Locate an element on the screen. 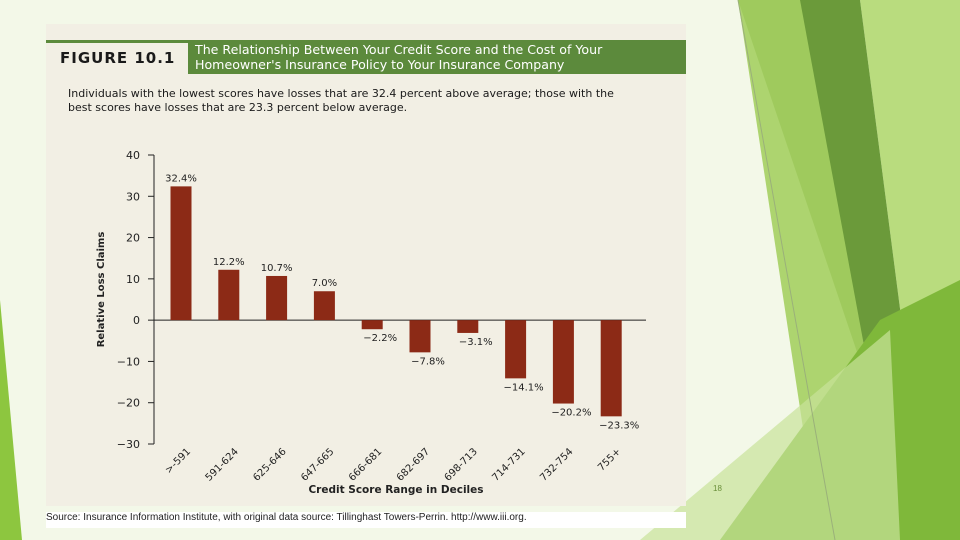 The image size is (960, 540). y-tick-label: −10 is located at coordinates (128, 361).